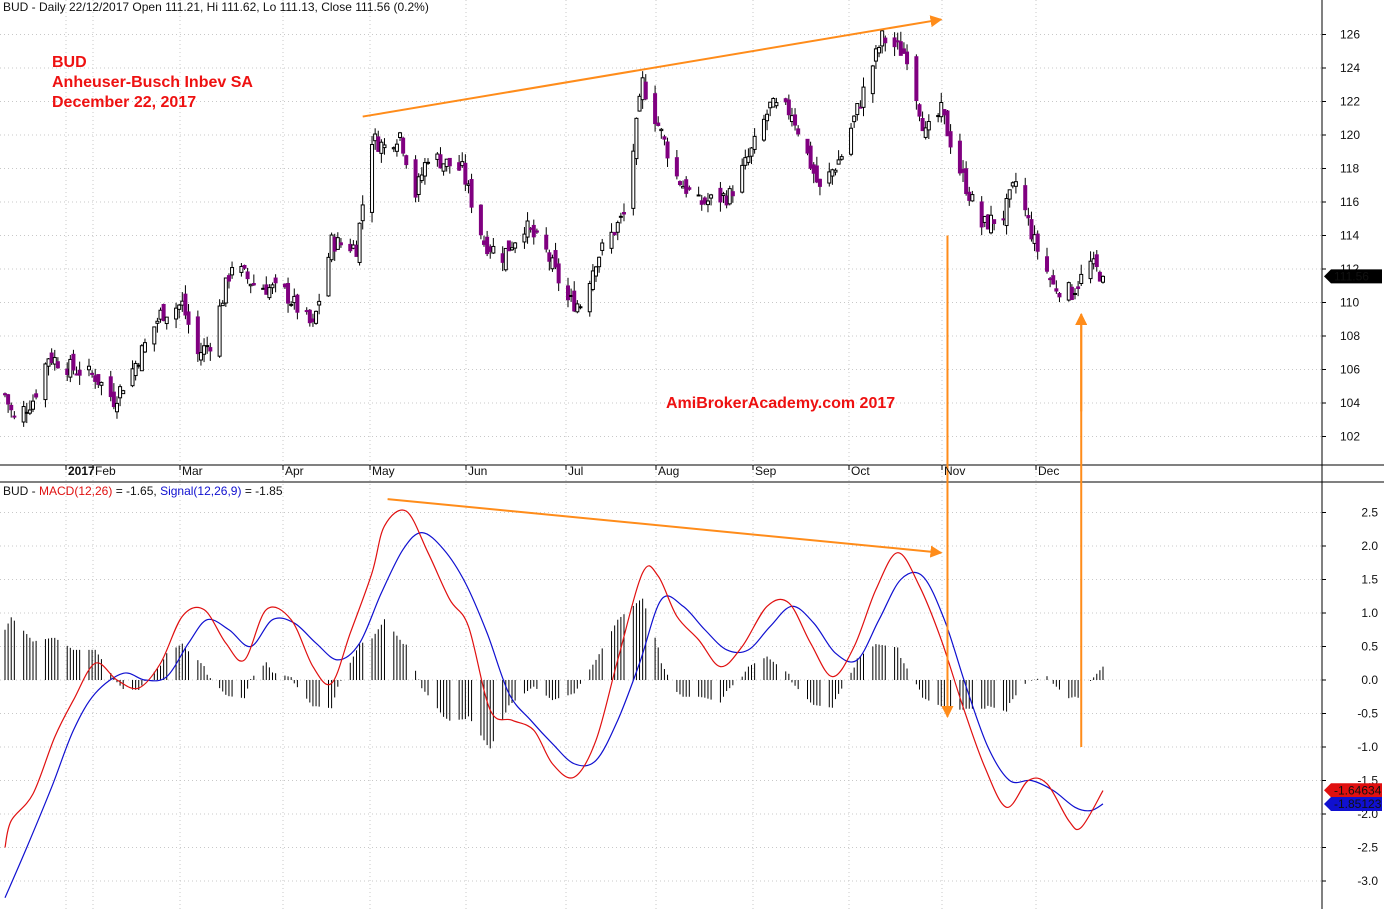 The image size is (1384, 909). I want to click on month-label: Apr, so click(294, 471).